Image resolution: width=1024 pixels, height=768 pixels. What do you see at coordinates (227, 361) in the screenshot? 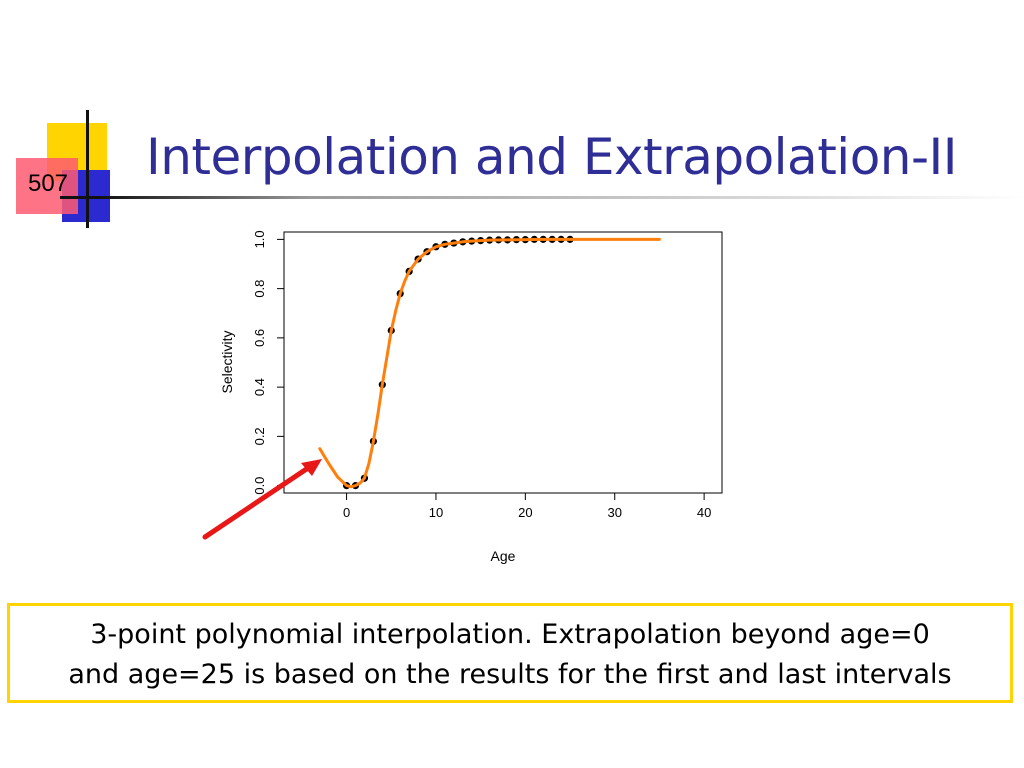
I see `y-axis-label: Selectivity` at bounding box center [227, 361].